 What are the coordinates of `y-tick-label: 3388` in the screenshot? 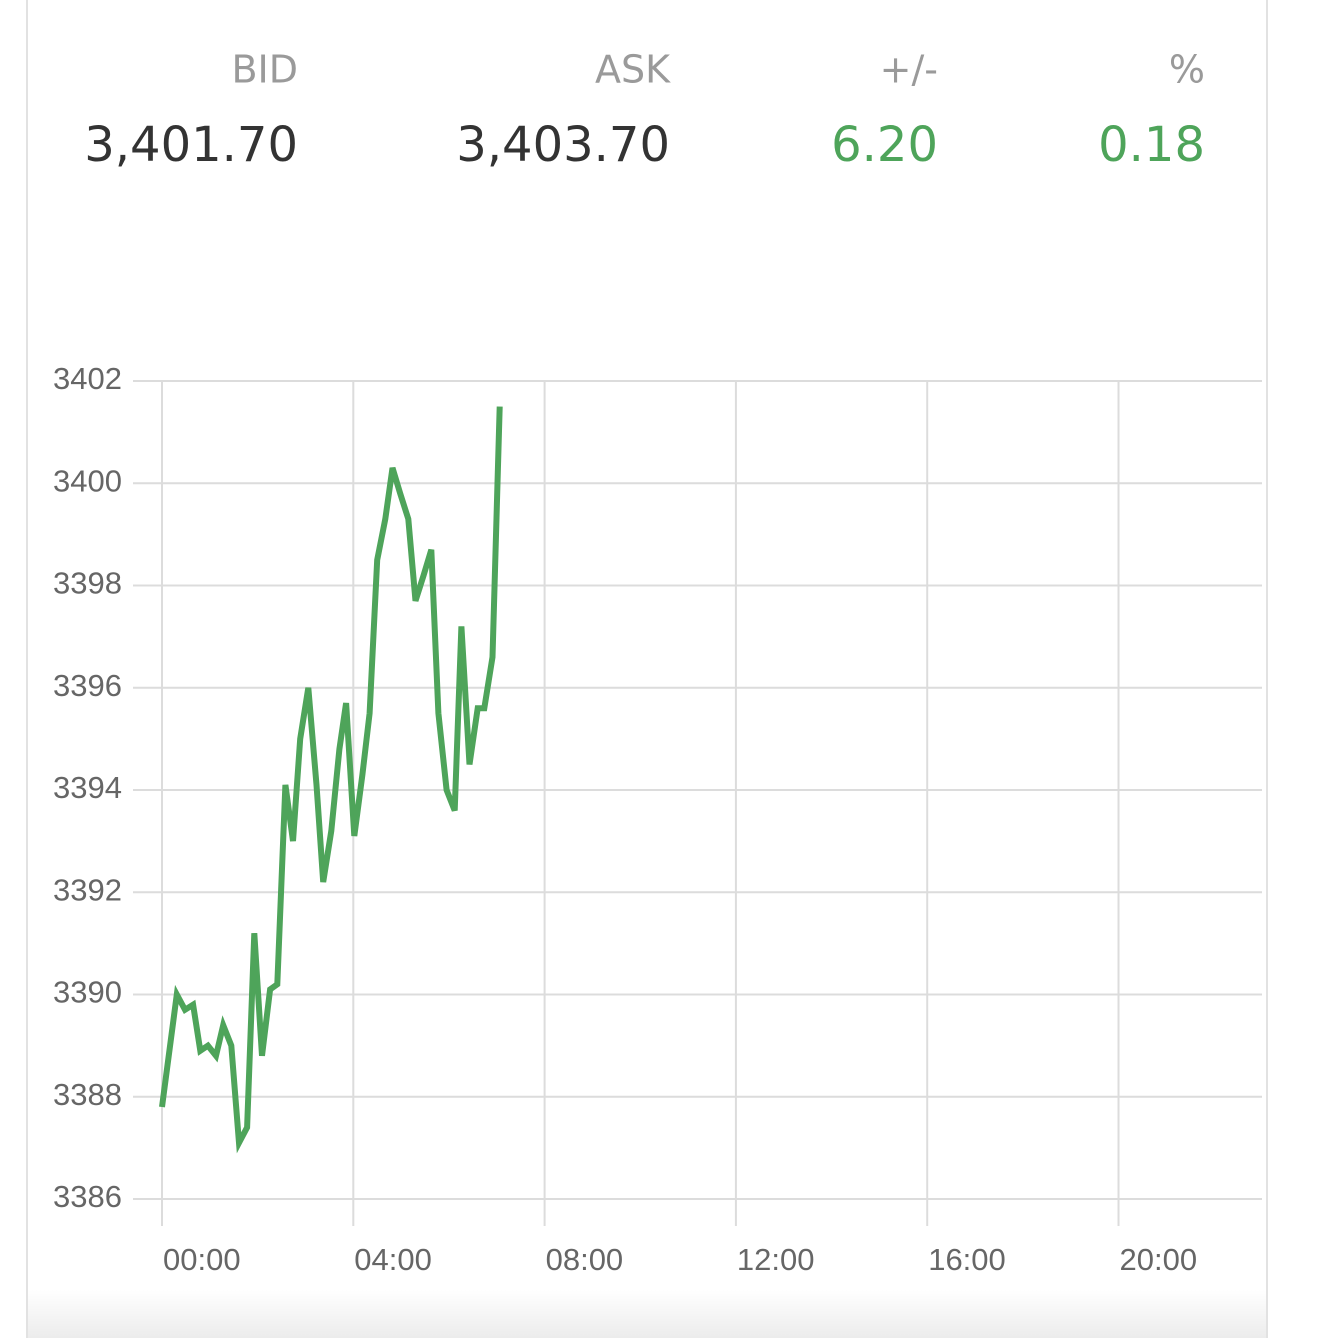 It's located at (87, 1094).